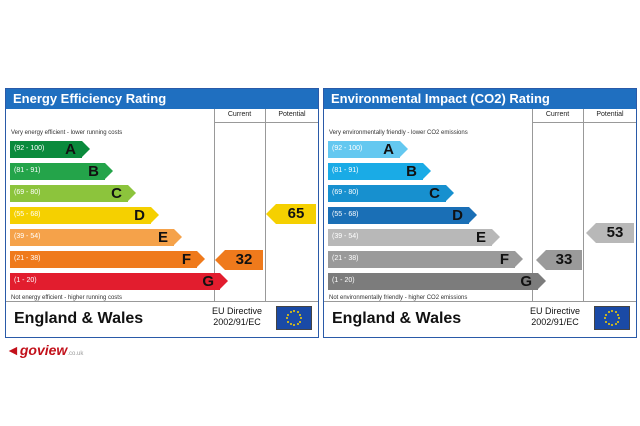 The width and height of the screenshot is (640, 426). What do you see at coordinates (44, 350) in the screenshot?
I see `goview-logo: ◄goview.co.uk` at bounding box center [44, 350].